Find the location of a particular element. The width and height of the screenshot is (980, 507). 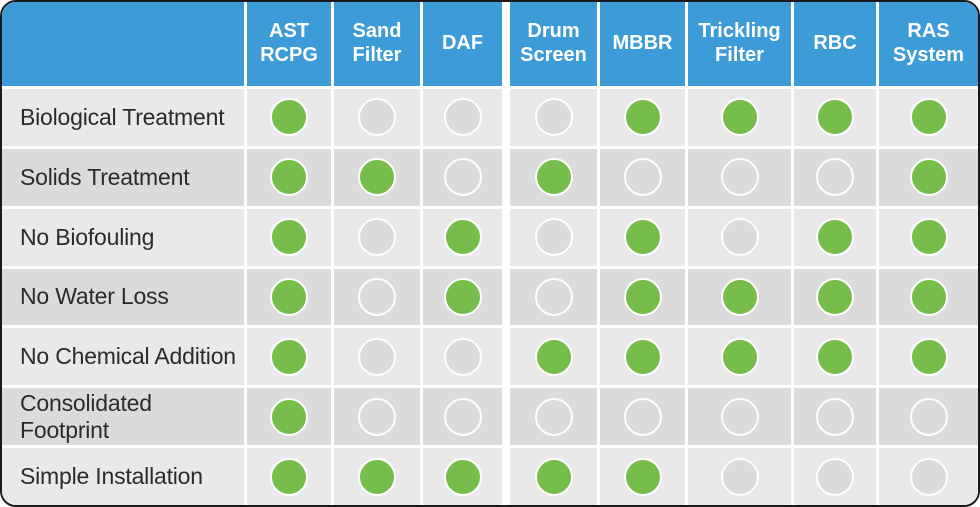

column-header-daf: DAF is located at coordinates (462, 44).